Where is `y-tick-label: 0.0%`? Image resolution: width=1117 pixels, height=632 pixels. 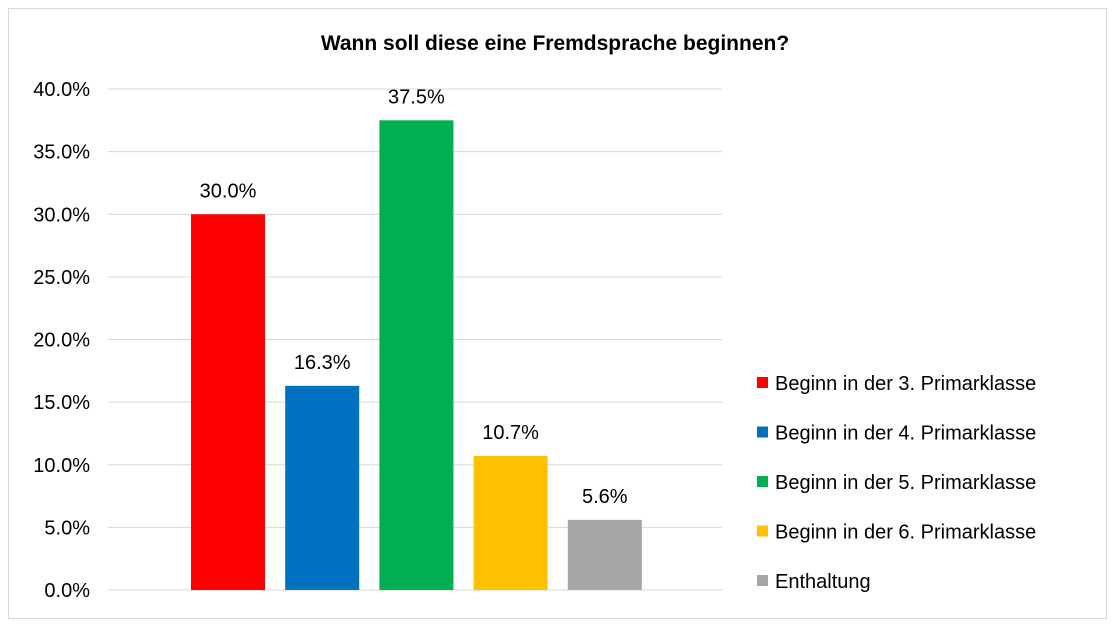 y-tick-label: 0.0% is located at coordinates (67, 591).